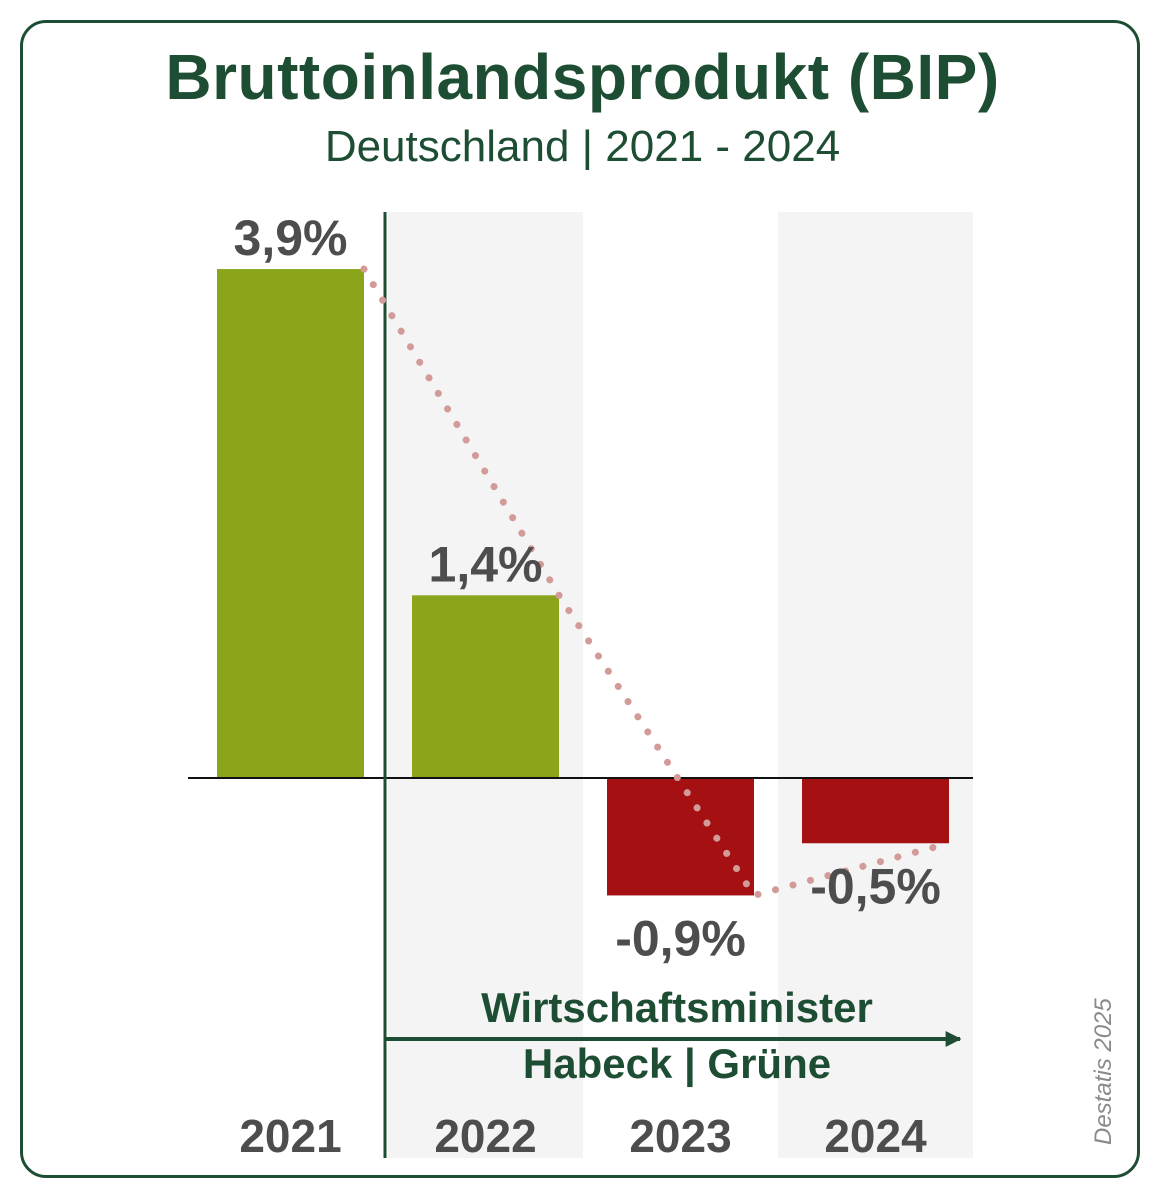 The image size is (1165, 1200). I want to click on source-note: Destatis 2025, so click(1103, 1071).